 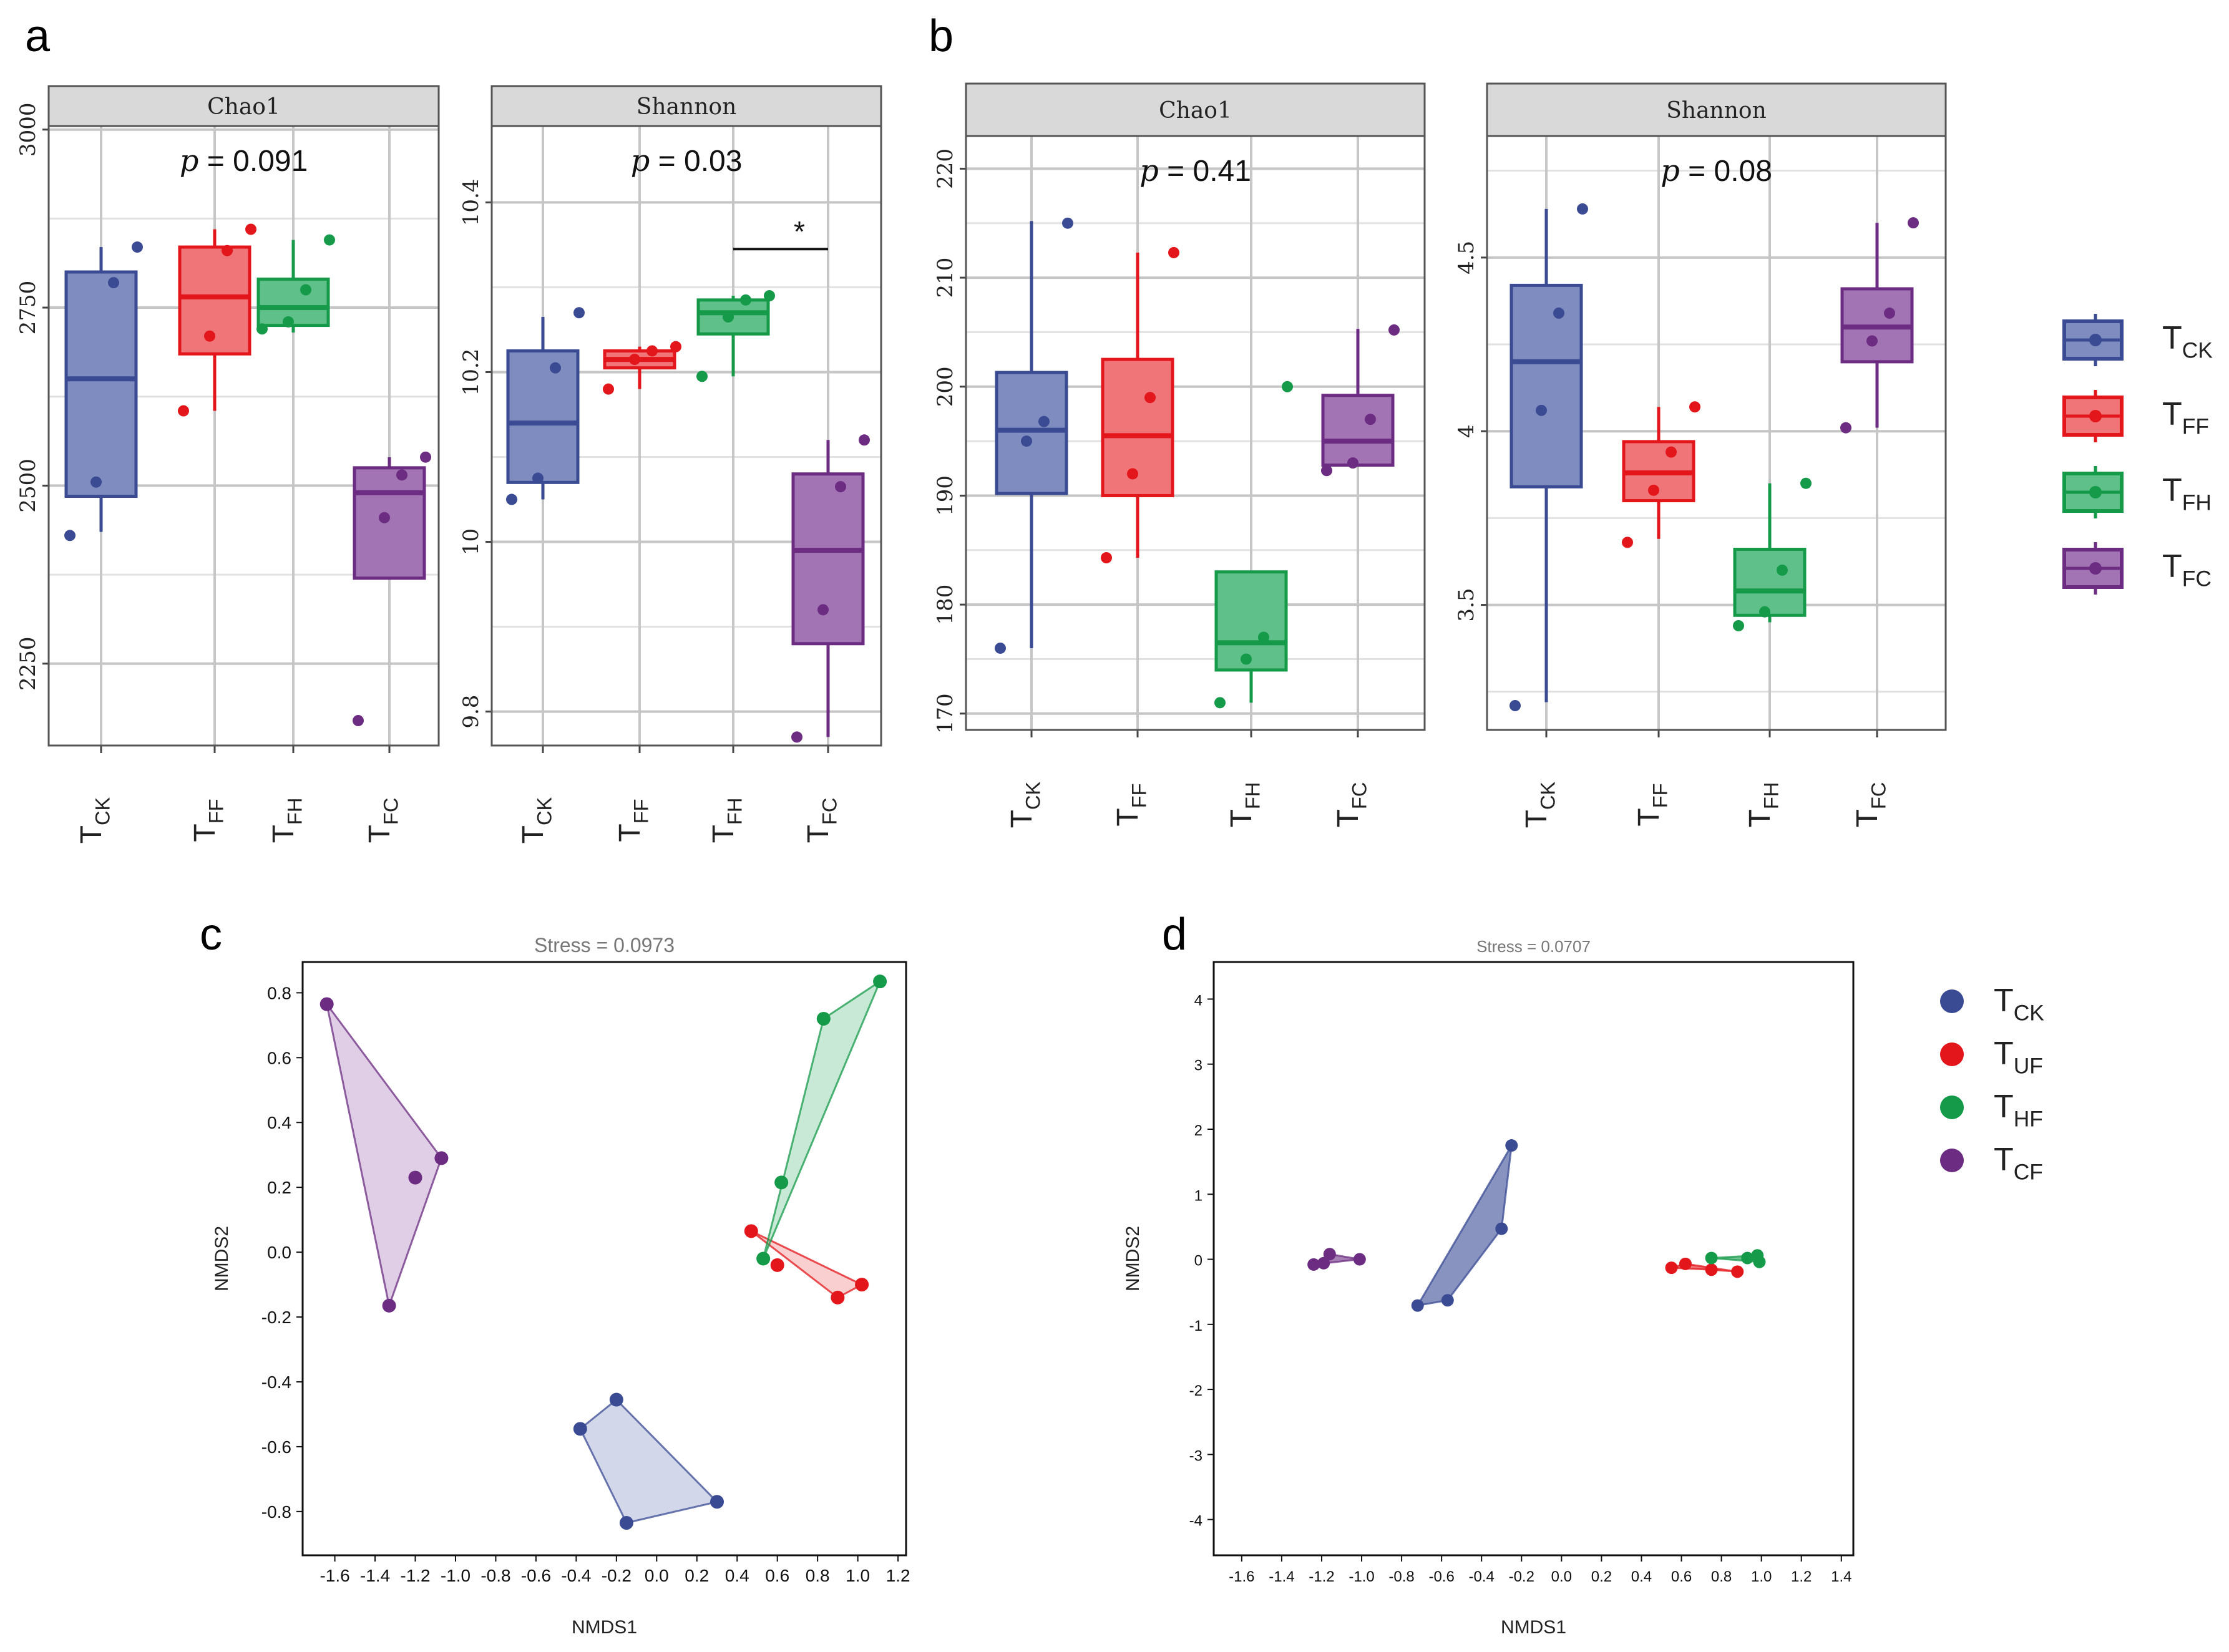 I want to click on facet-title: Shannon, so click(x=687, y=107).